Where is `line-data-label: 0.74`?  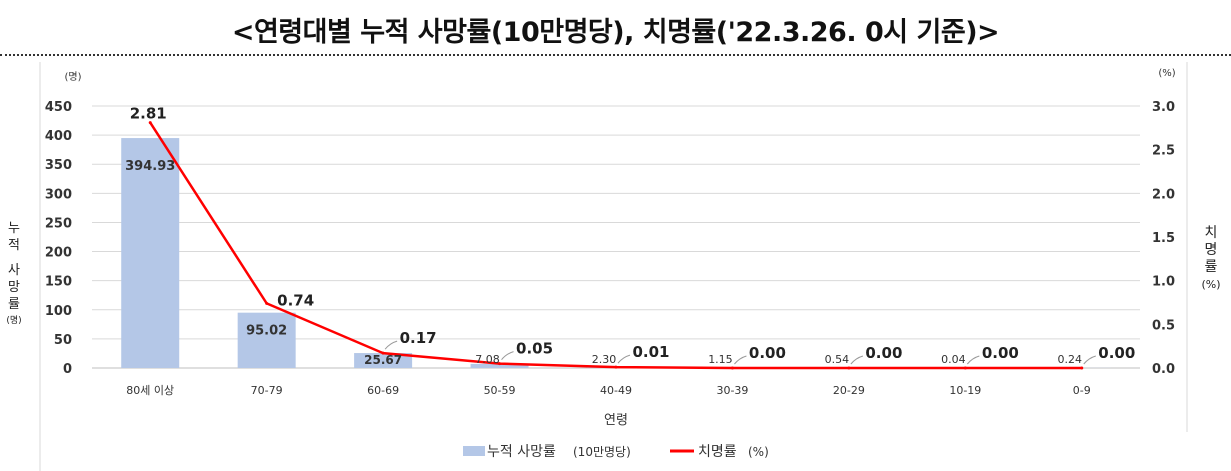
line-data-label: 0.74 is located at coordinates (295, 300).